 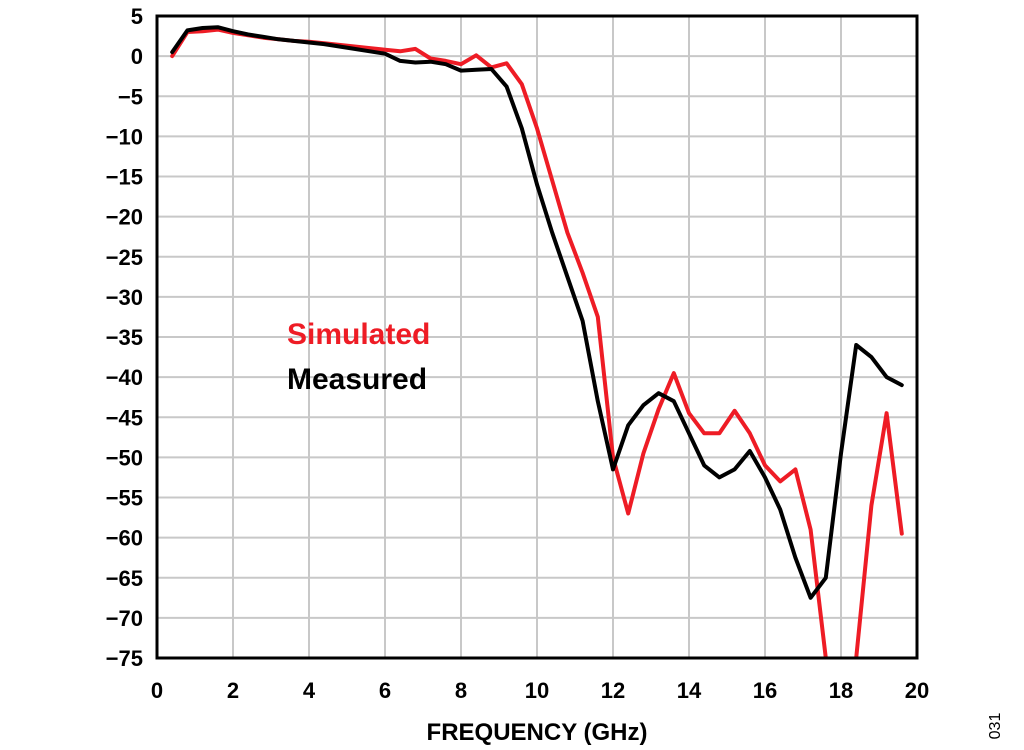 What do you see at coordinates (917, 690) in the screenshot?
I see `x-tick-label: 20` at bounding box center [917, 690].